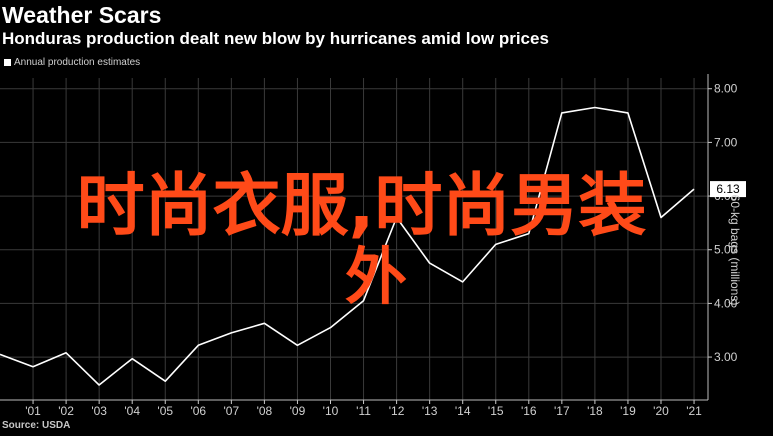 The height and width of the screenshot is (436, 773). I want to click on legend: Annual production estimates, so click(72, 62).